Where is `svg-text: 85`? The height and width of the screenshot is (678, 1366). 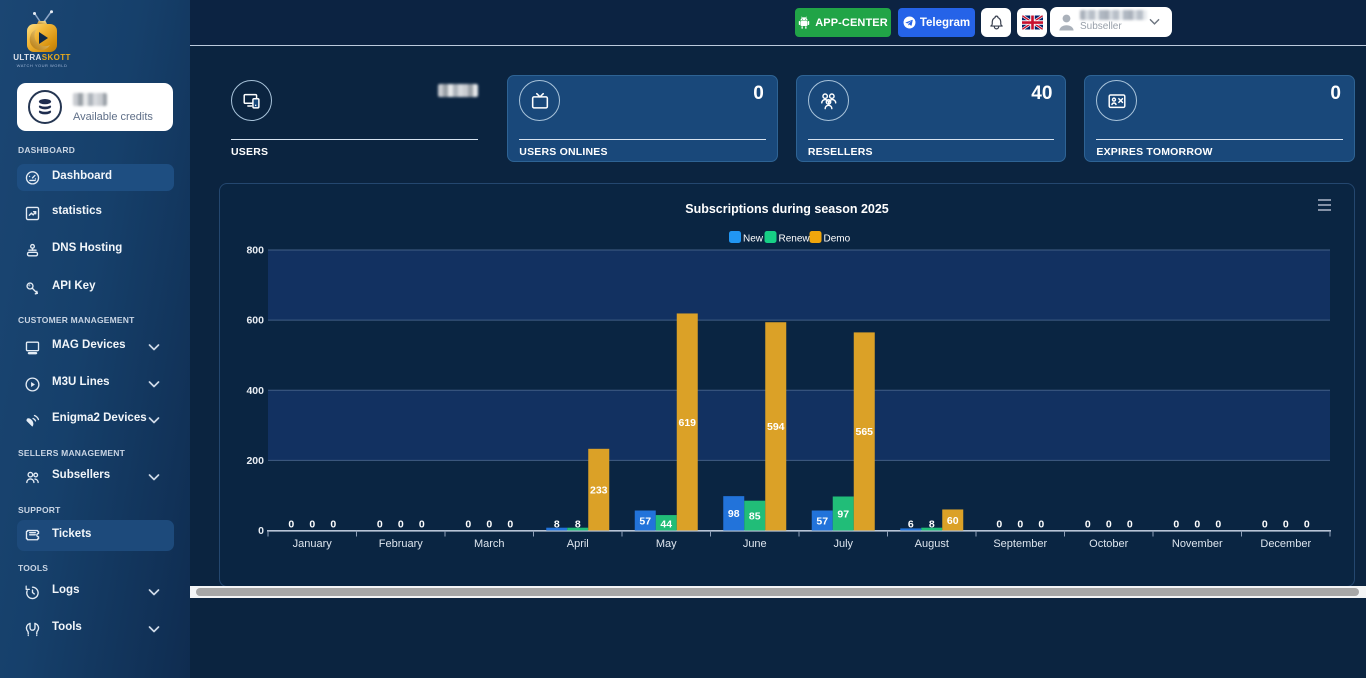 svg-text: 85 is located at coordinates (755, 516).